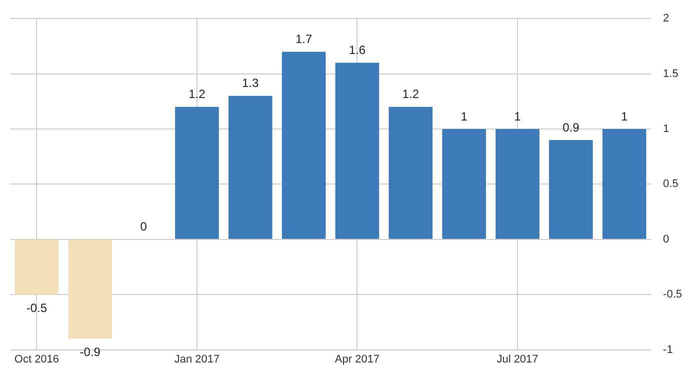 The image size is (700, 375). I want to click on x-tick-label: Oct 2016, so click(37, 359).